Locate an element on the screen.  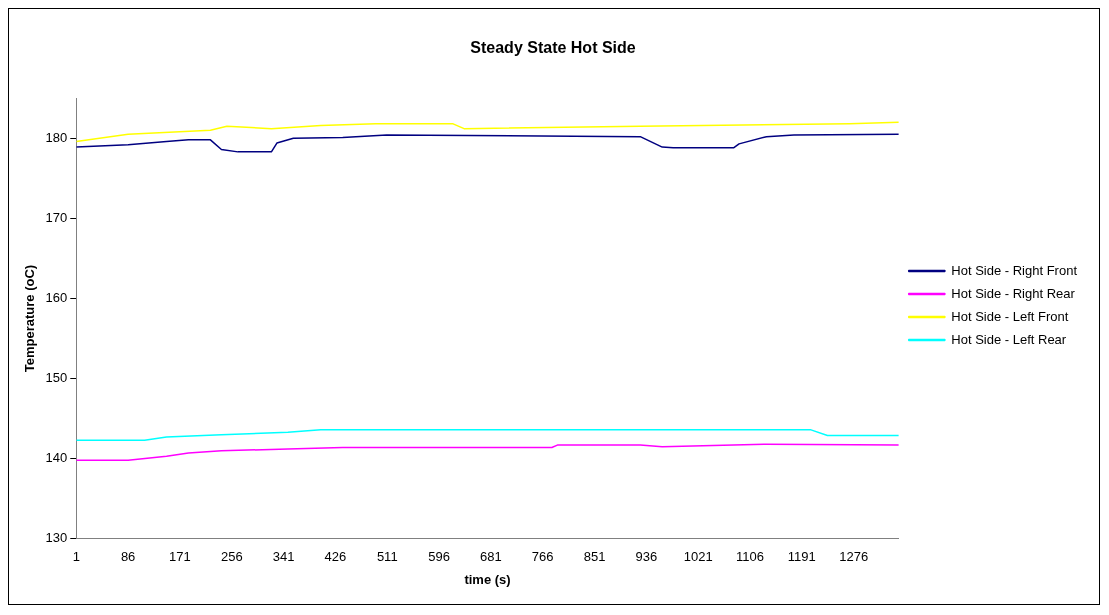
x-tick-label: 596 is located at coordinates (439, 557).